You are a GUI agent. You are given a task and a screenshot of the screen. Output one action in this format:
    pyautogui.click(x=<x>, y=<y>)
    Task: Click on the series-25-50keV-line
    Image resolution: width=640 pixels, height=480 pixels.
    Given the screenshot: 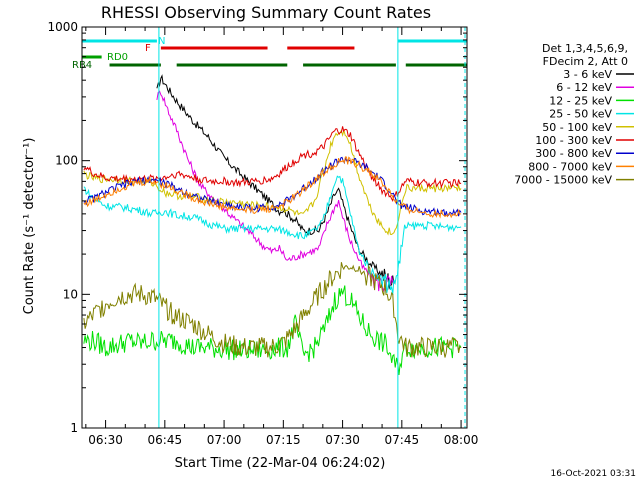 What is the action you would take?
    pyautogui.click(x=272, y=235)
    